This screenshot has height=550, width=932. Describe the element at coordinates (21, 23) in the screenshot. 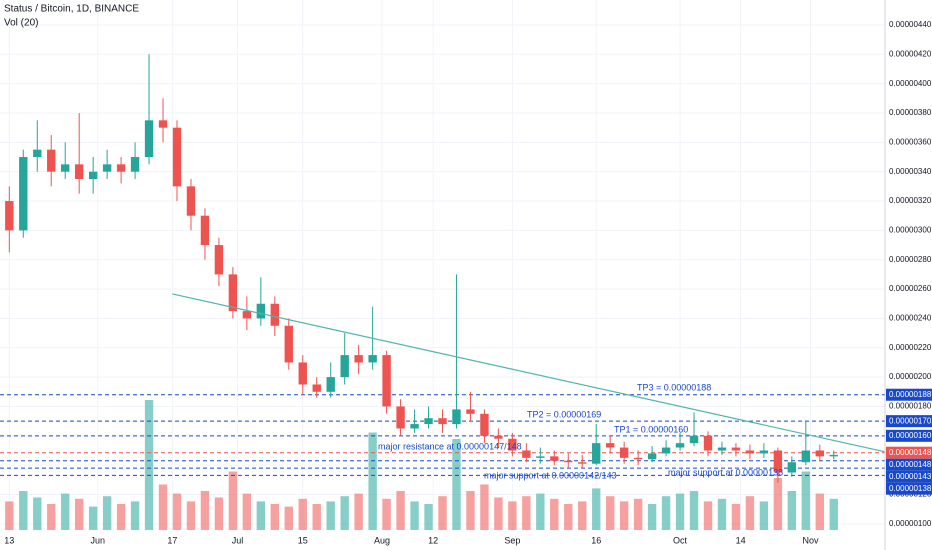

I see `indicator-label: Vol (20)` at that location.